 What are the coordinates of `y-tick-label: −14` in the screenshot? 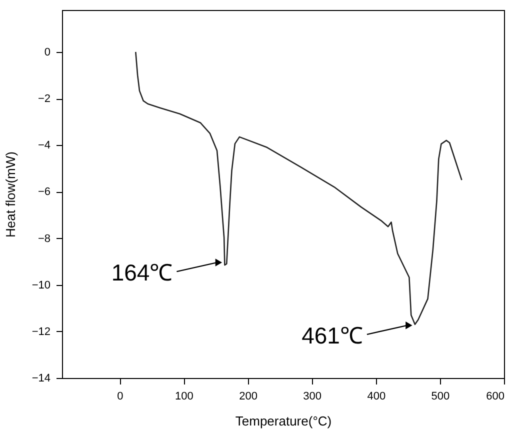 It's located at (41, 378).